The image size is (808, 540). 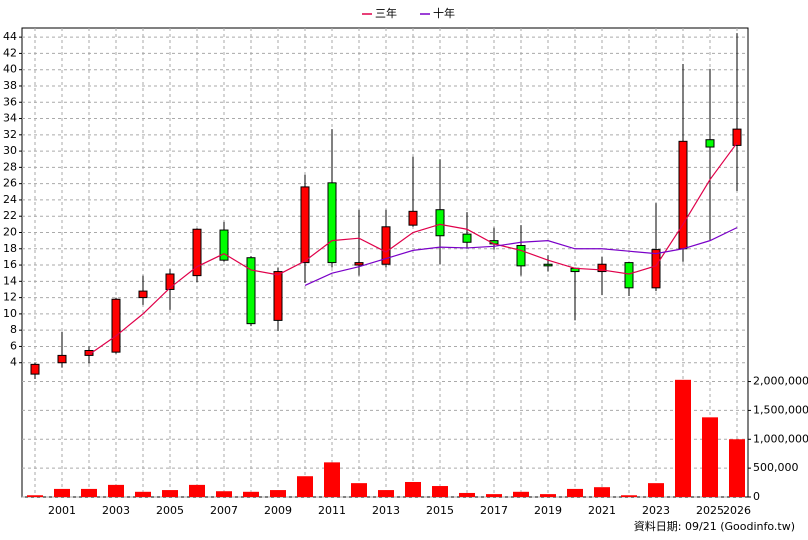 I want to click on y-tick-label: 44, so click(x=10, y=36).